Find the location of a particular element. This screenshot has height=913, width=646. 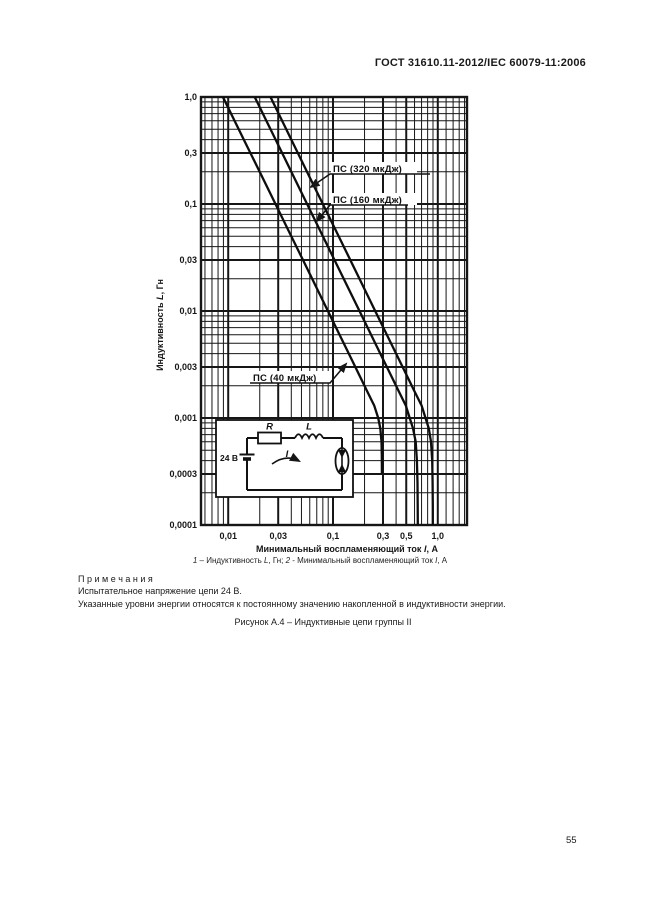

x-tick-label: 0,3 is located at coordinates (383, 536).